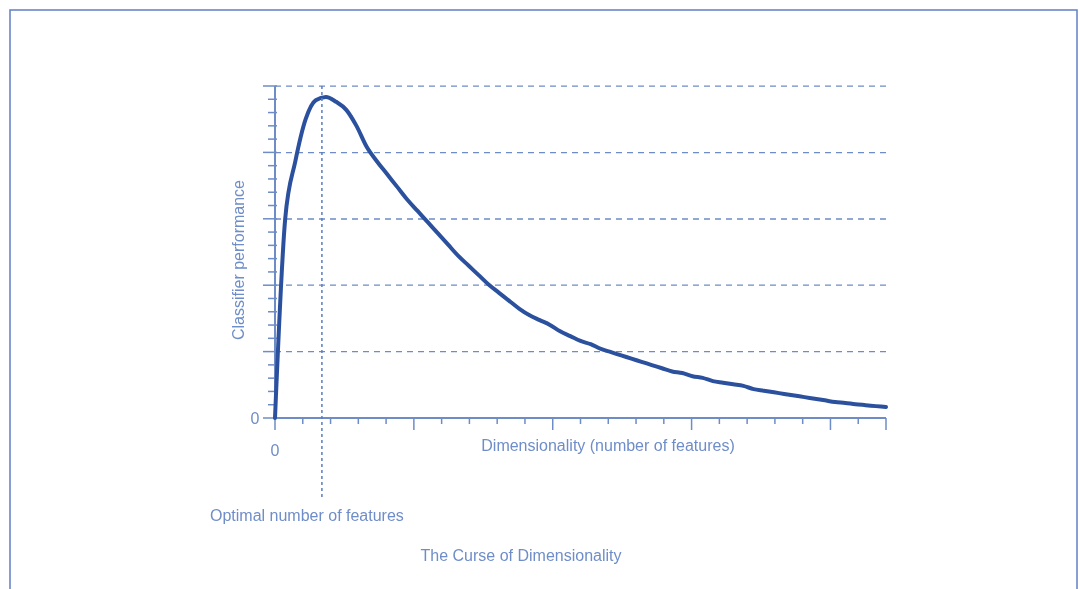 This screenshot has width=1079, height=589. What do you see at coordinates (521, 555) in the screenshot?
I see `text: The Curse of Dimensionality` at bounding box center [521, 555].